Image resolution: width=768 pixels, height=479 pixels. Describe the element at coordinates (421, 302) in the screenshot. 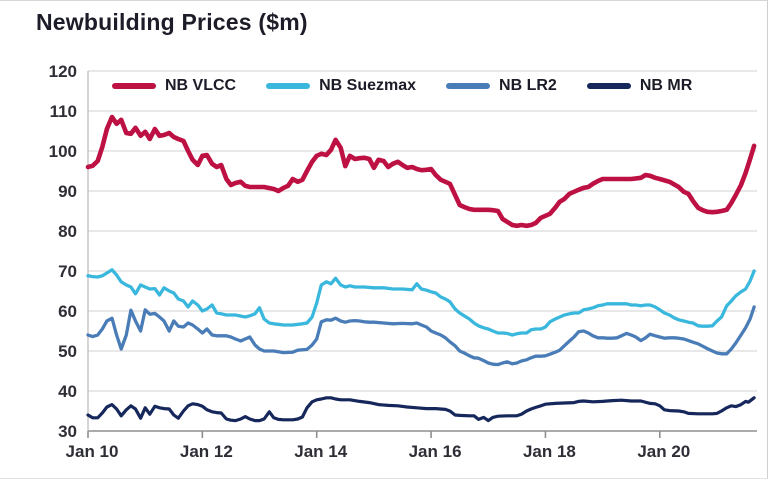

I see `series-line-nb-suezmax` at that location.